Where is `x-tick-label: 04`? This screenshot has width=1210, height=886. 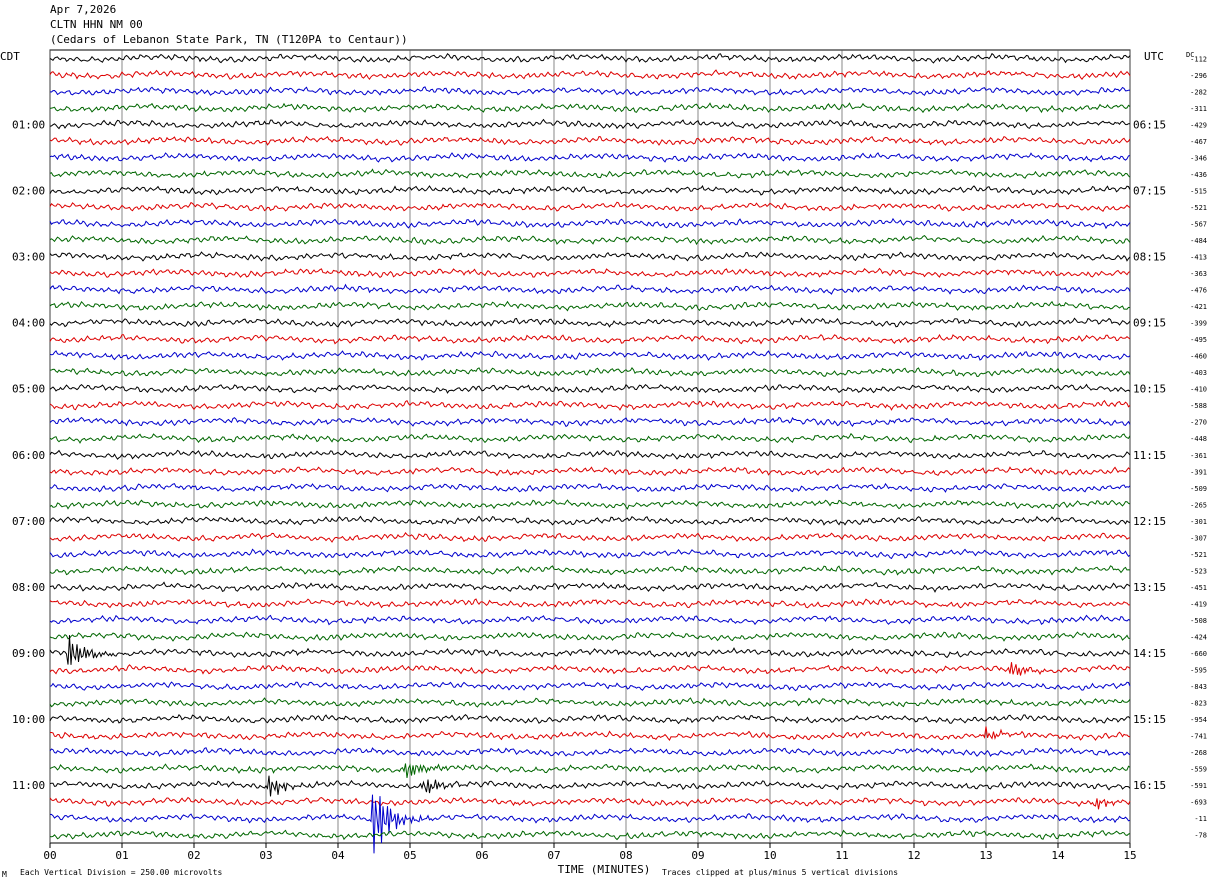
x-tick-label: 04 is located at coordinates (338, 855).